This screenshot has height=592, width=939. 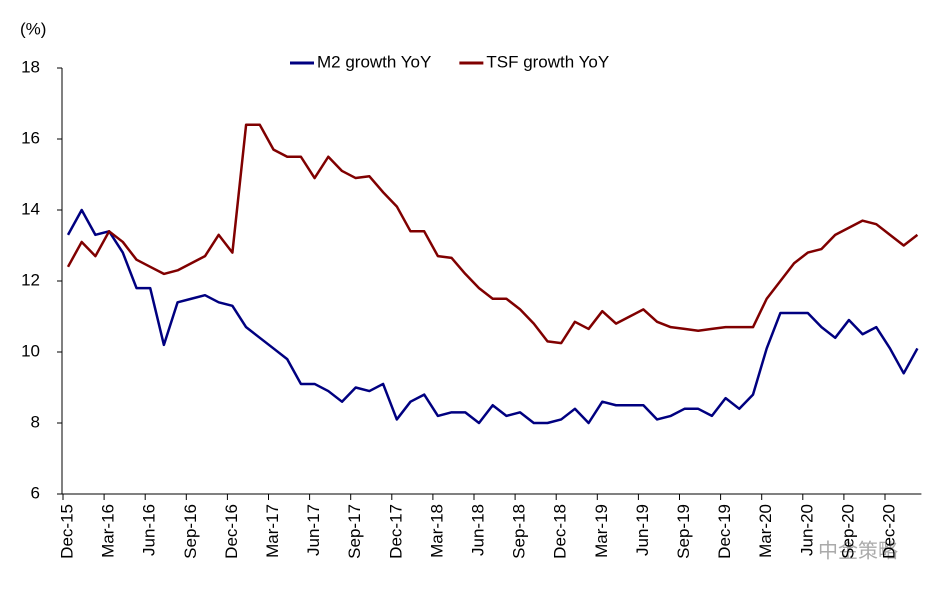 I want to click on y-axis-label: (%), so click(x=33, y=28).